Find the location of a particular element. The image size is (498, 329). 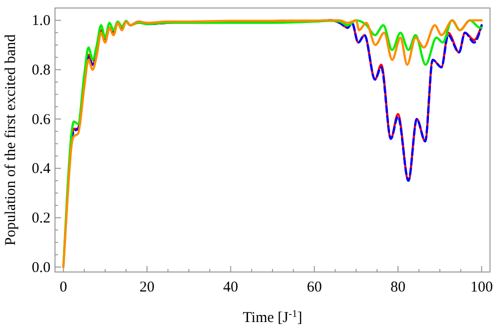

y-tick-label: 0.2 is located at coordinates (41, 218).